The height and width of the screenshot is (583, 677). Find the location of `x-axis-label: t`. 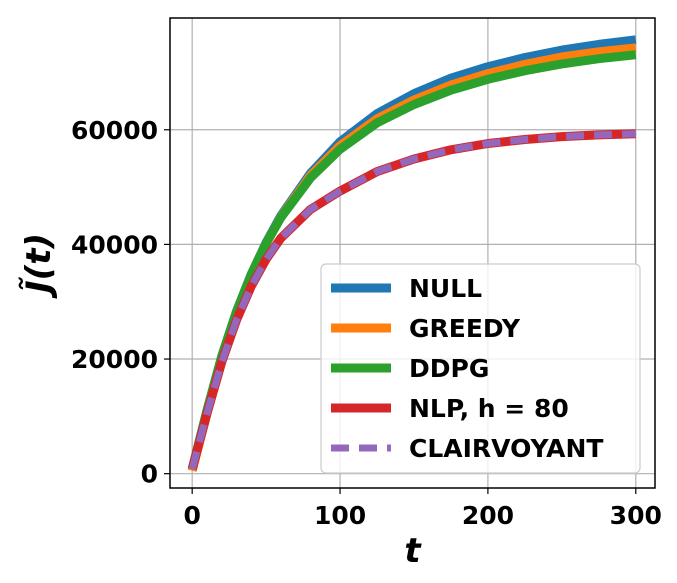

x-axis-label: t is located at coordinates (413, 551).